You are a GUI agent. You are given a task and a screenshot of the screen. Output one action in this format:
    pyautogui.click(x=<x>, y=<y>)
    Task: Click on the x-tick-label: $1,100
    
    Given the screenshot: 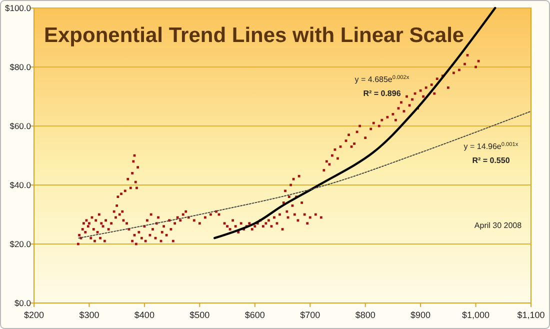 What is the action you would take?
    pyautogui.click(x=531, y=315)
    